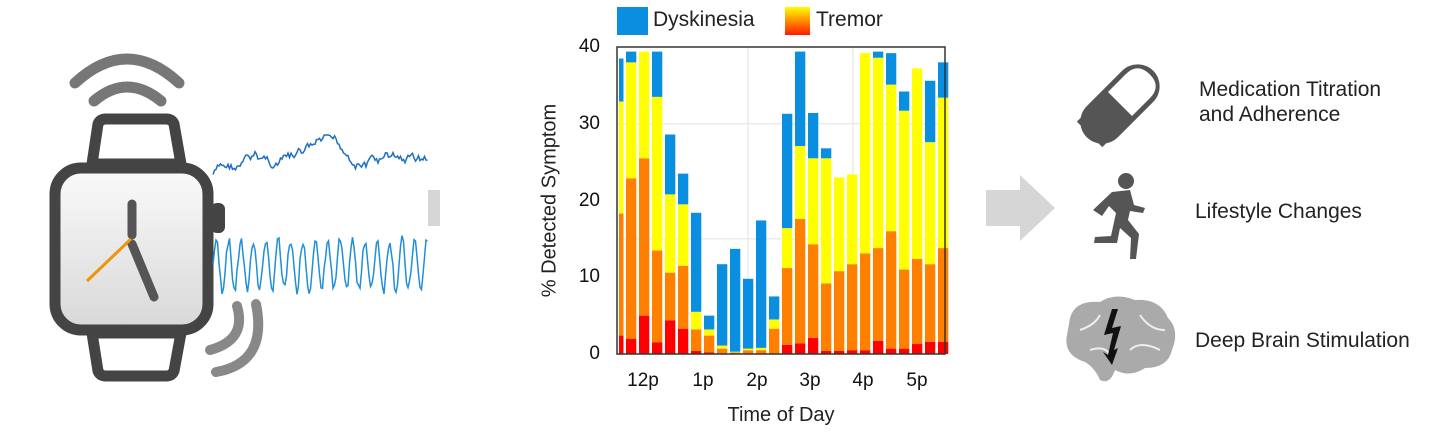  Describe the element at coordinates (704, 19) in the screenshot. I see `legend-label-dyskinesia: Dyskinesia` at that location.